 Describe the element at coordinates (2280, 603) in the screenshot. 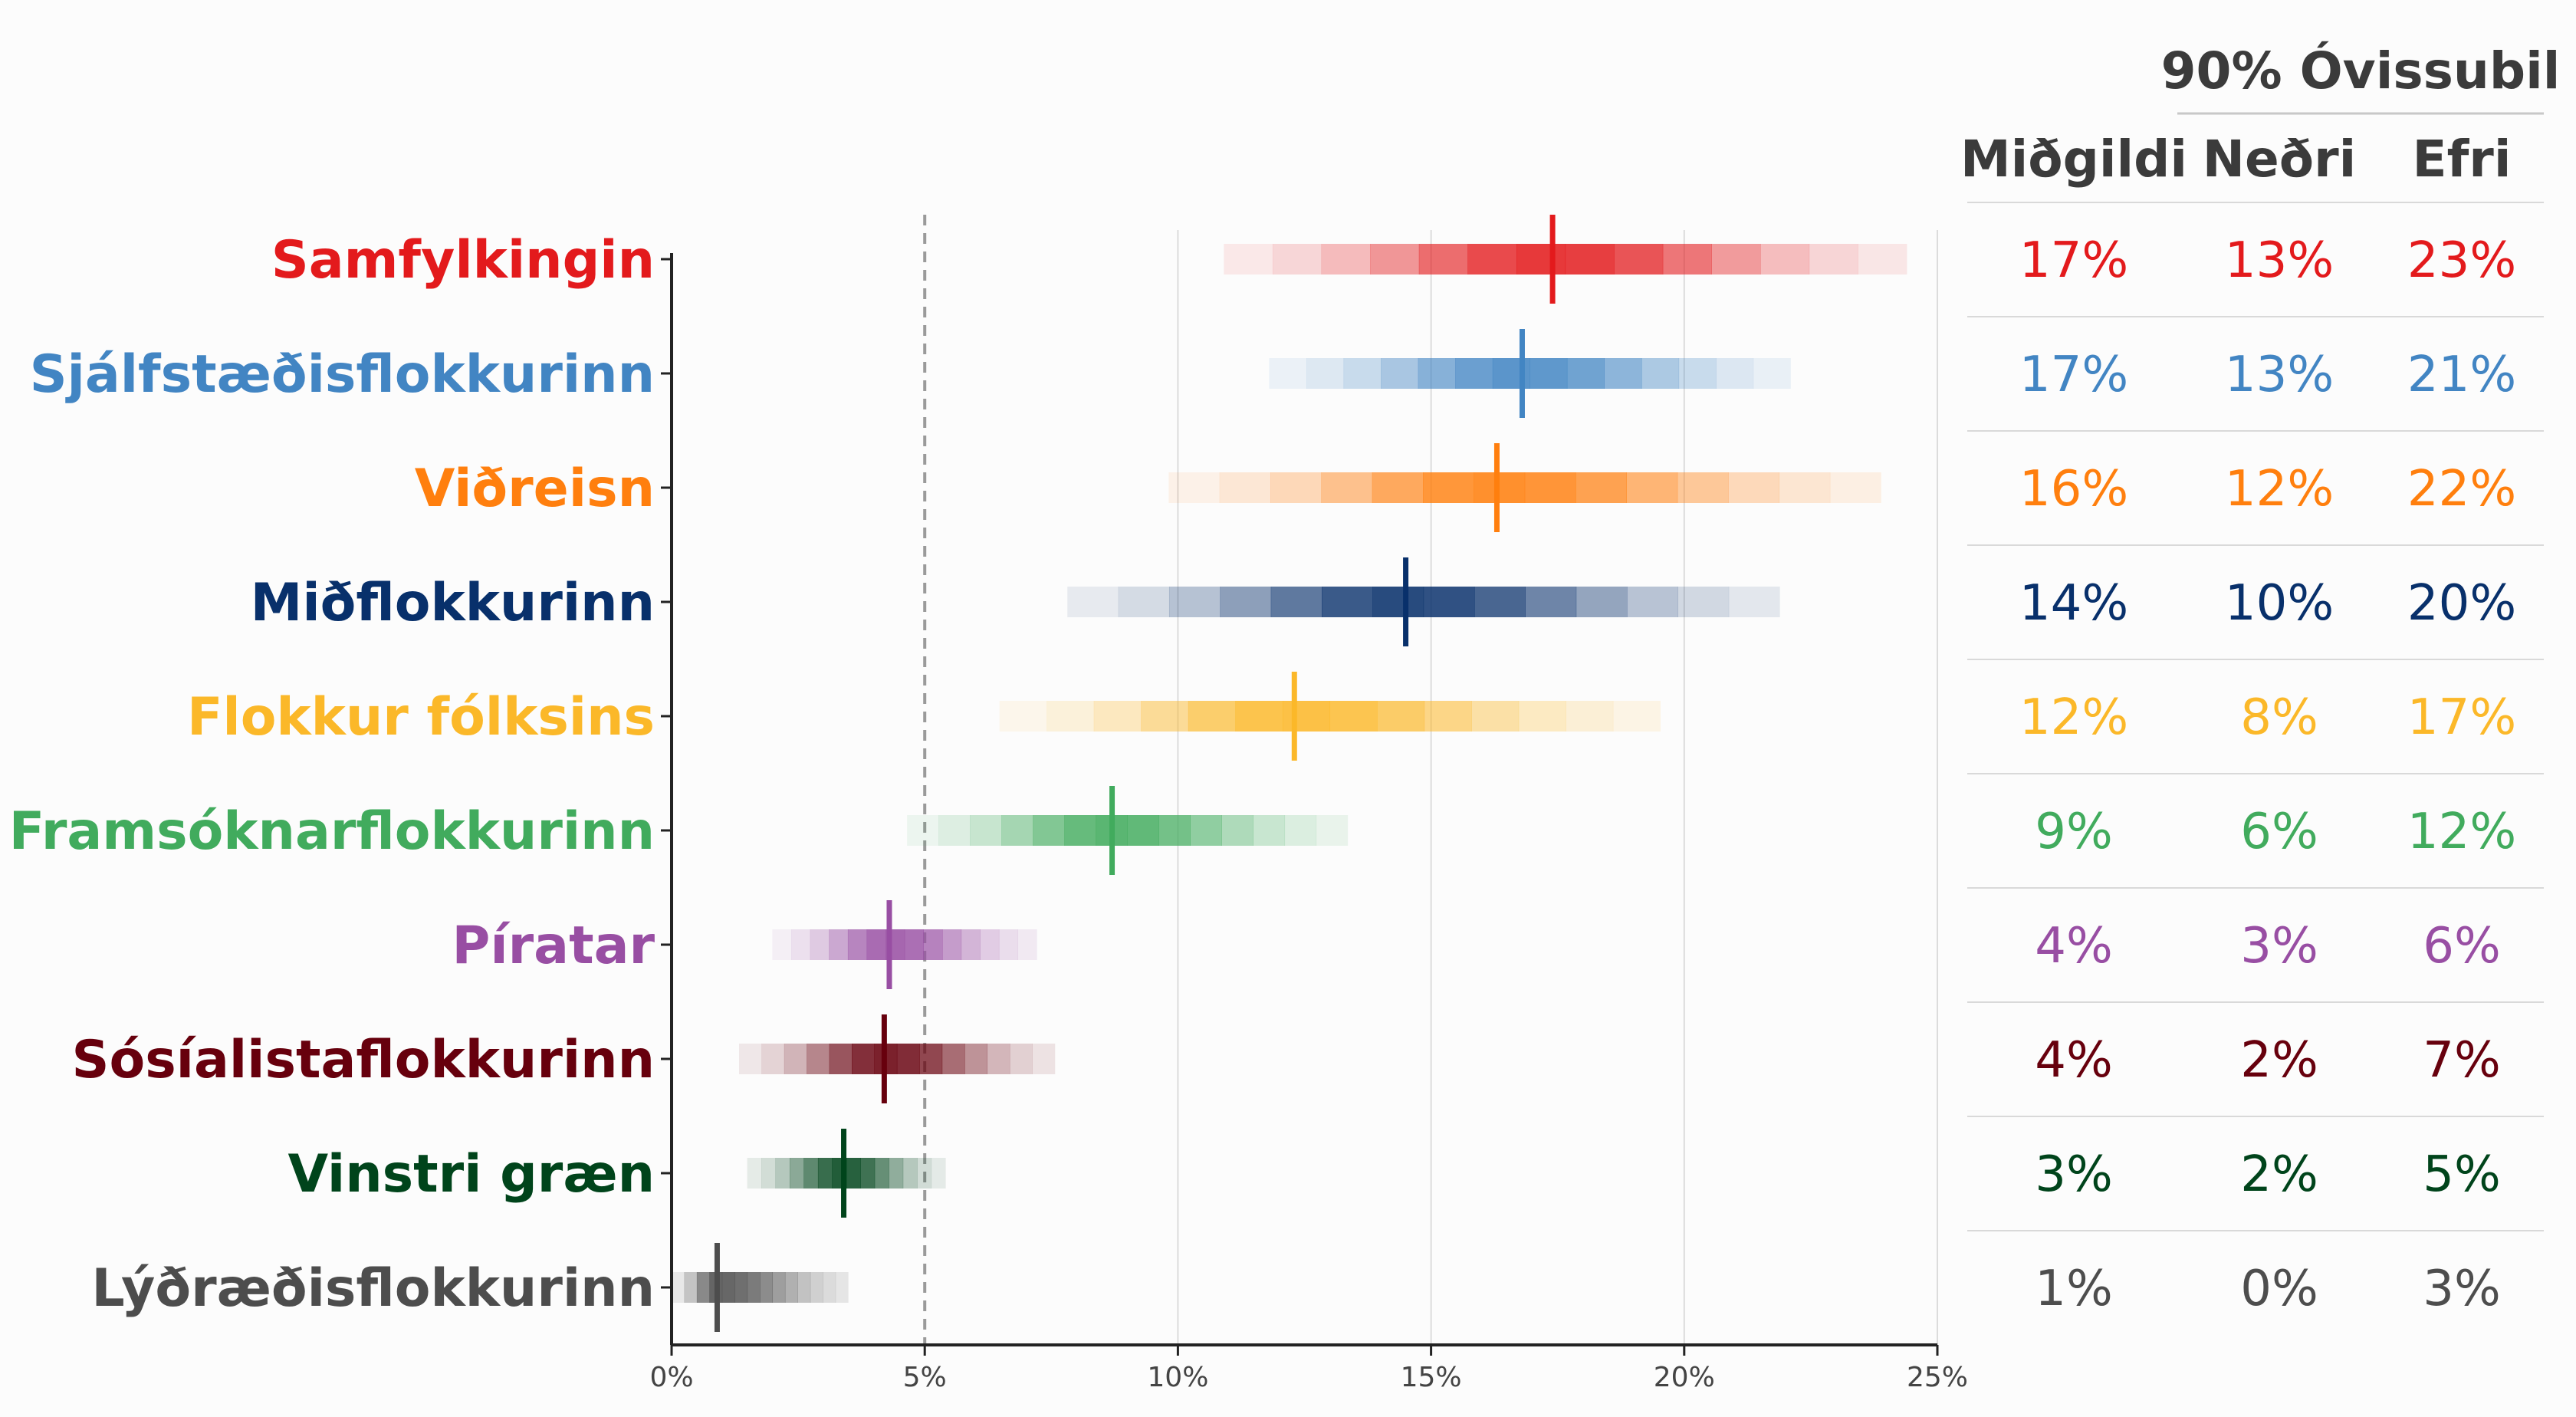

I see `lower-cell: 10%` at that location.